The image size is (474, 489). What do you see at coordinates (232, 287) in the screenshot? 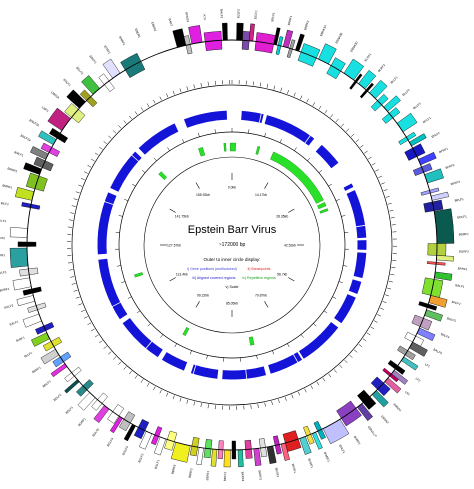
I see `legend-item-scale: v) Scale` at bounding box center [232, 287].